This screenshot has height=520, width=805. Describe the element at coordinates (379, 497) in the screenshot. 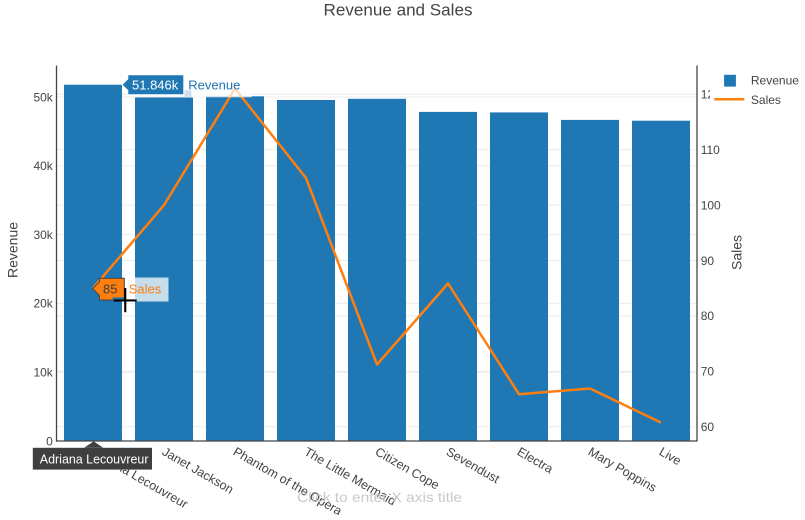

I see `svg-text: Click to enter X axis title` at that location.